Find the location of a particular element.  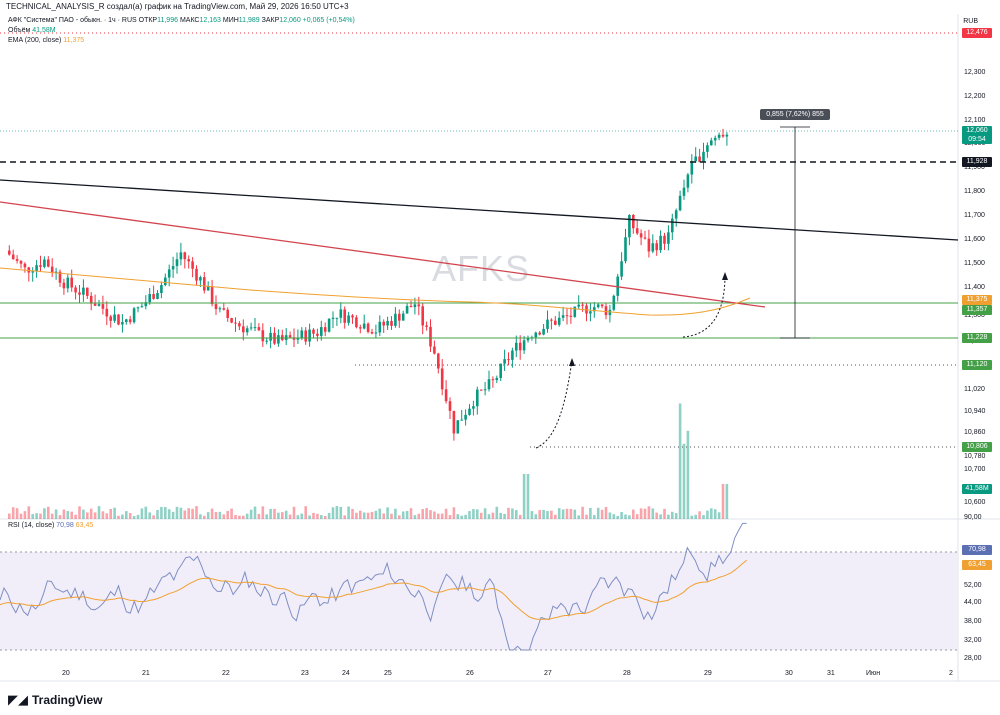

price-tick: 11,700 is located at coordinates (974, 215).